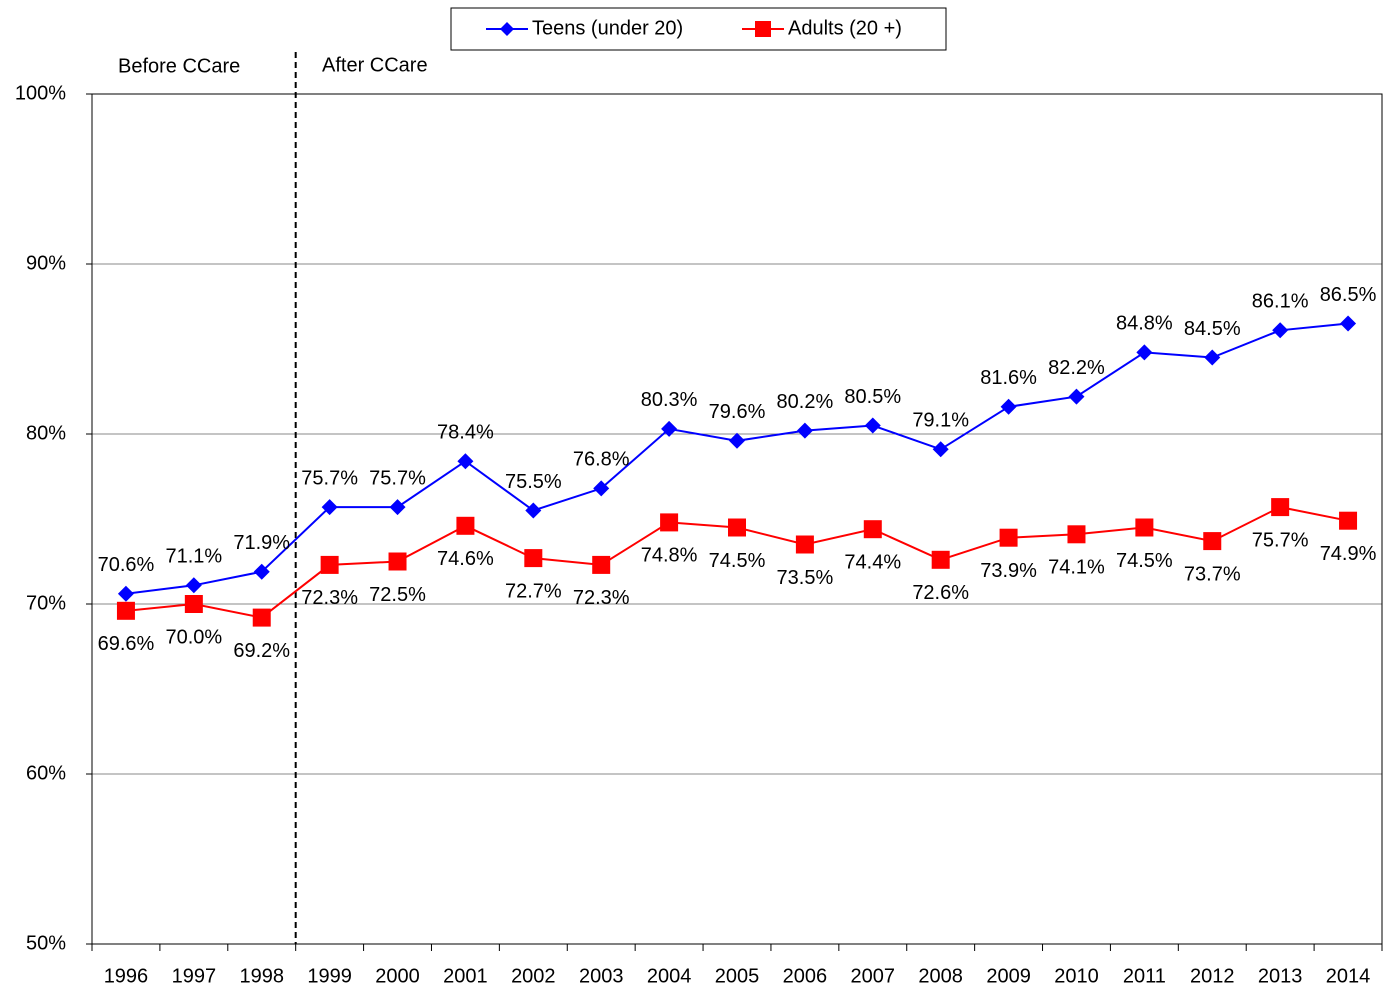  I want to click on data-label: 74.8%, so click(669, 556).